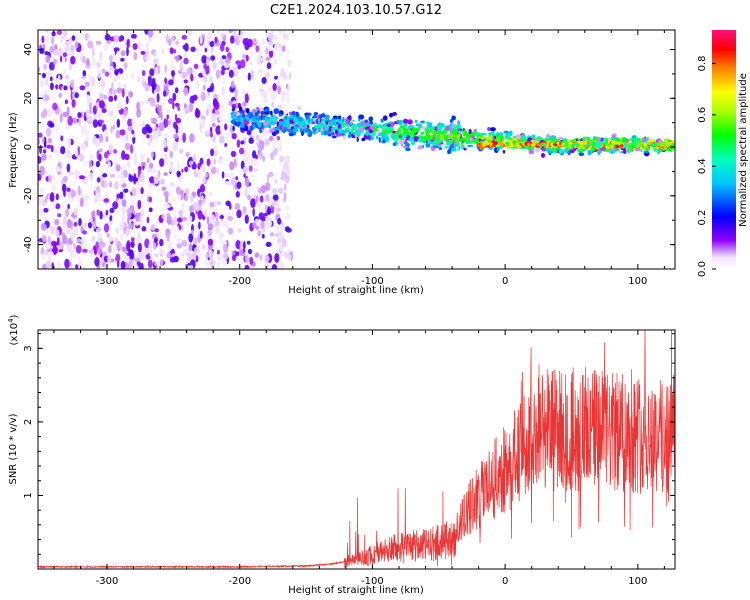 This screenshot has width=750, height=600. Describe the element at coordinates (28, 49) in the screenshot. I see `y-tick-label: 40` at that location.